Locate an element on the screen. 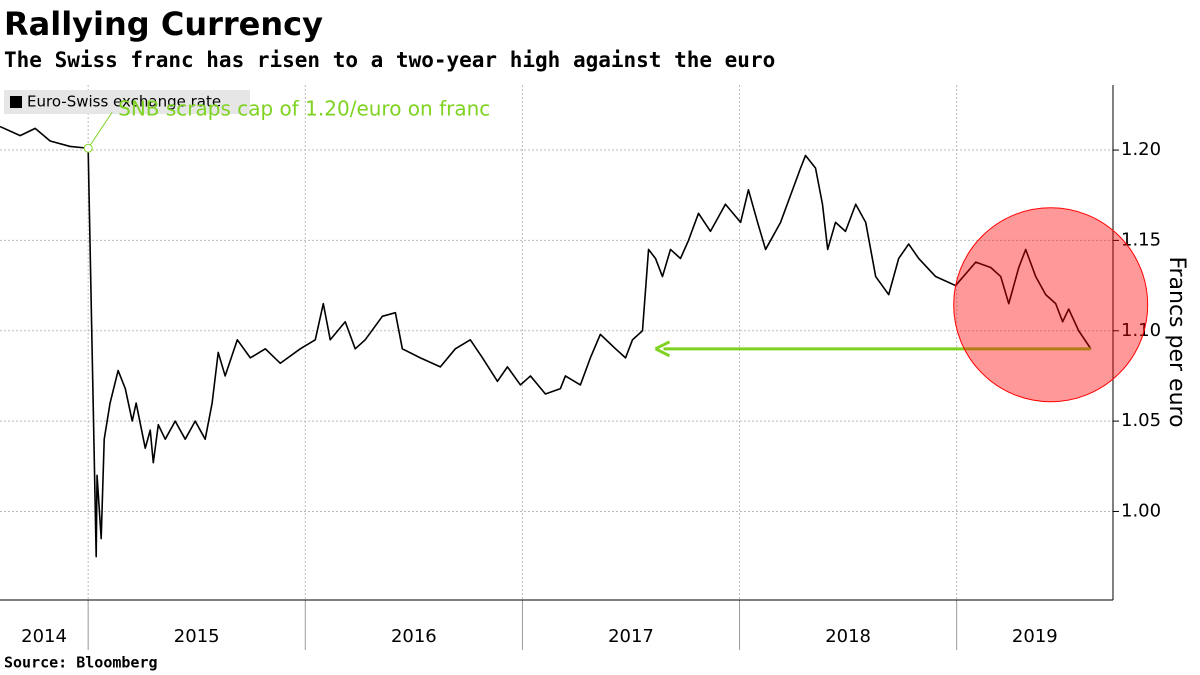 The image size is (1200, 675). y-tick-label: 1.00 is located at coordinates (1141, 510).